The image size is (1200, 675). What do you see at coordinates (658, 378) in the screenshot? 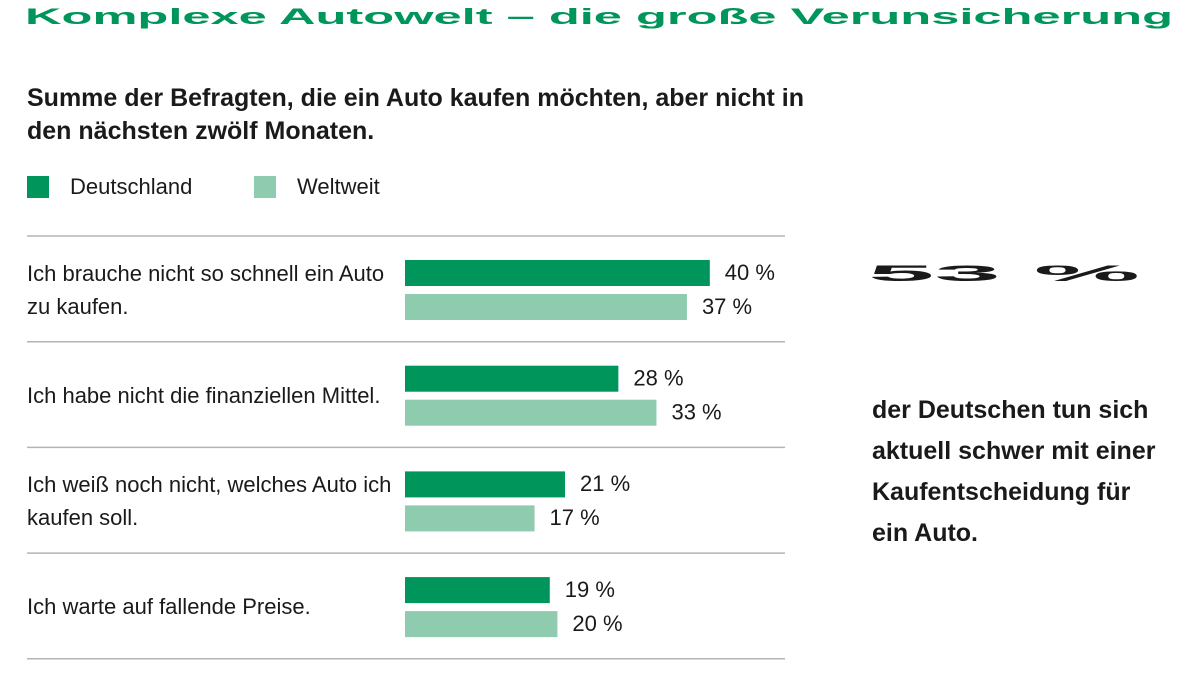
I see `value-label: 28 %` at bounding box center [658, 378].